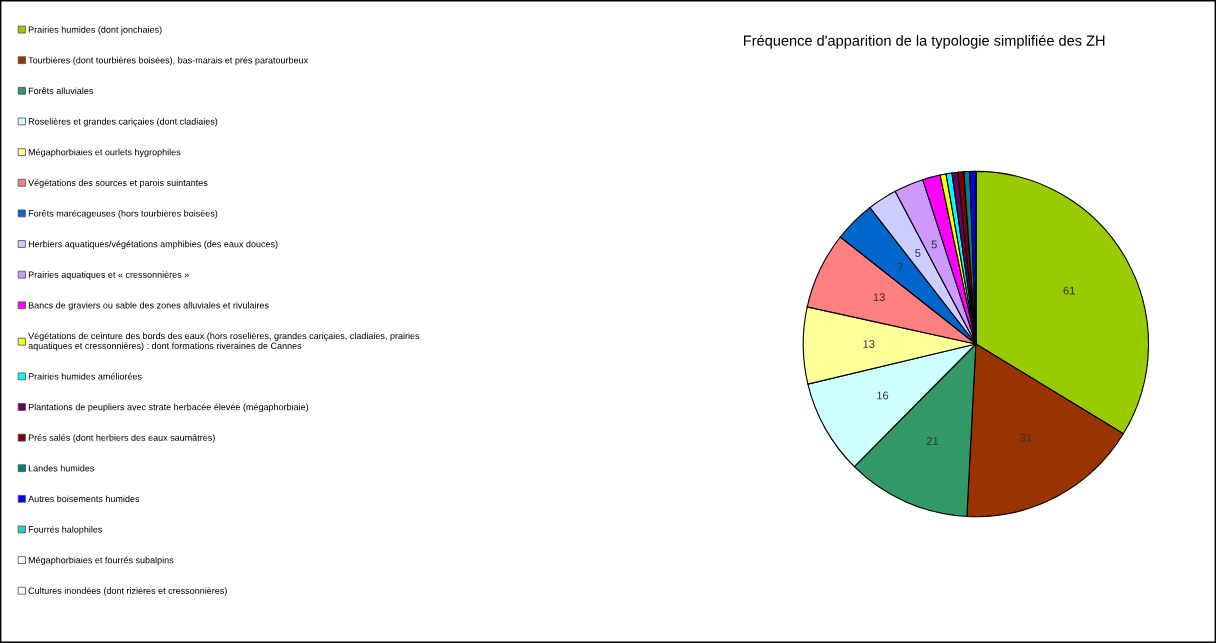  Describe the element at coordinates (95, 30) in the screenshot. I see `legend-label: Prairies humides (dont jonchaies)` at that location.